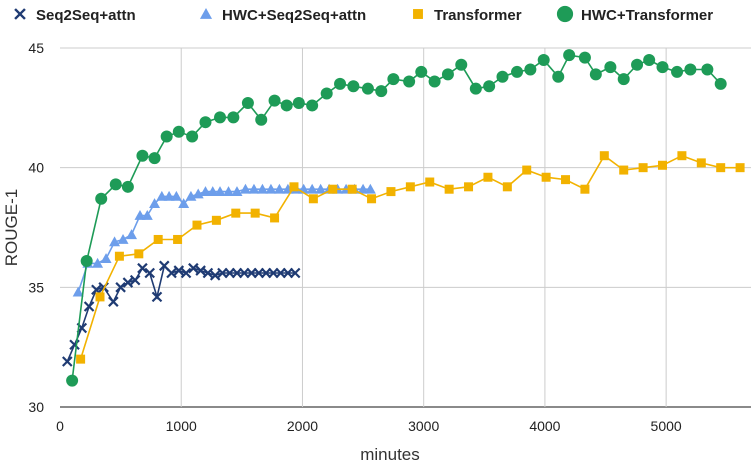 Image resolution: width=751 pixels, height=465 pixels. I want to click on legend-label: HWC+Seq2Seq+attn, so click(294, 15).